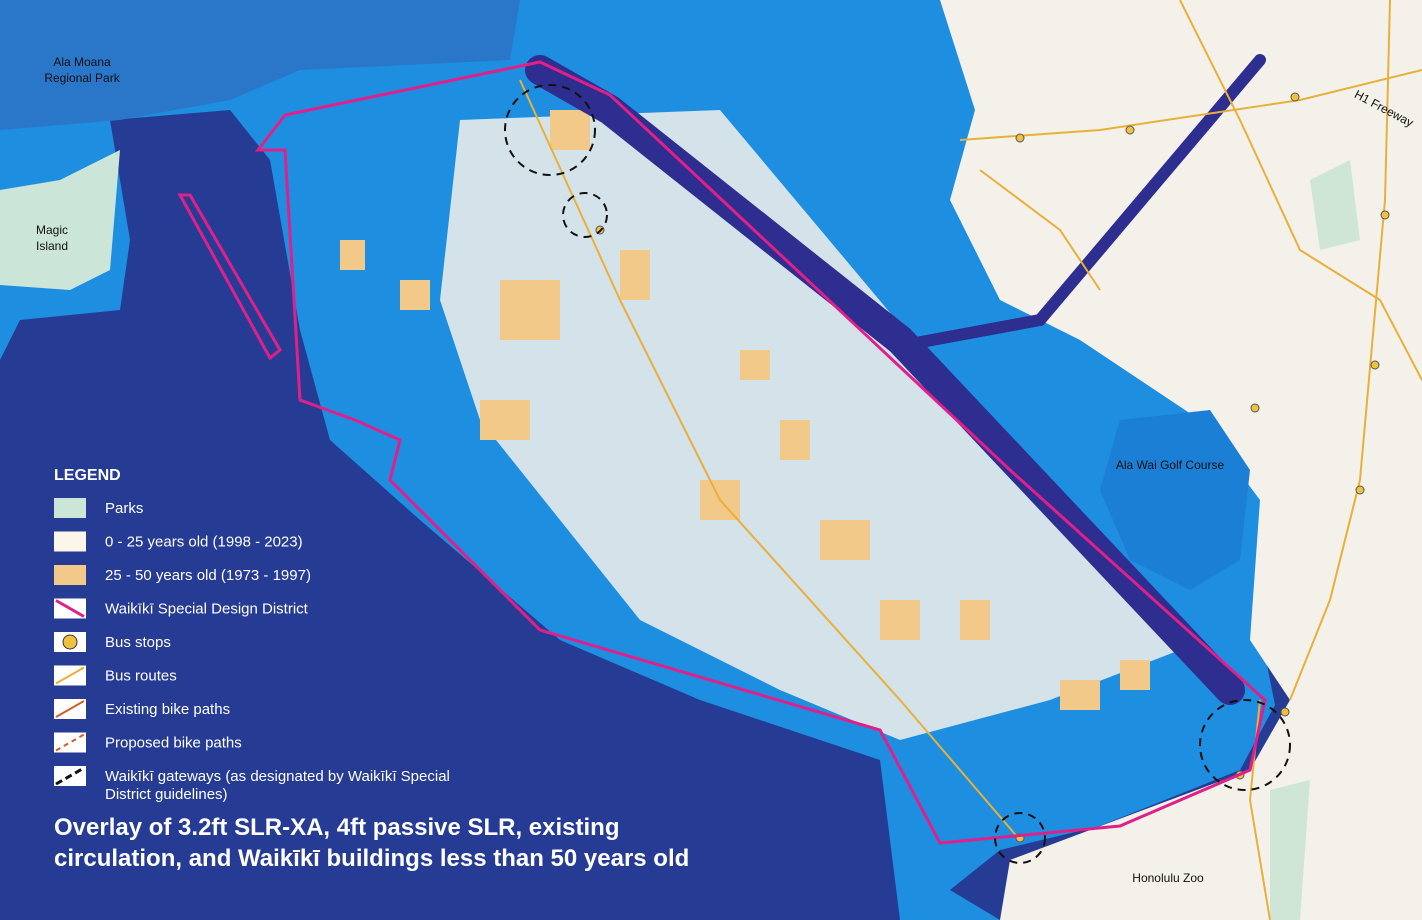 The image size is (1422, 920). Describe the element at coordinates (167, 709) in the screenshot. I see `legend-label: Existing bike paths` at that location.